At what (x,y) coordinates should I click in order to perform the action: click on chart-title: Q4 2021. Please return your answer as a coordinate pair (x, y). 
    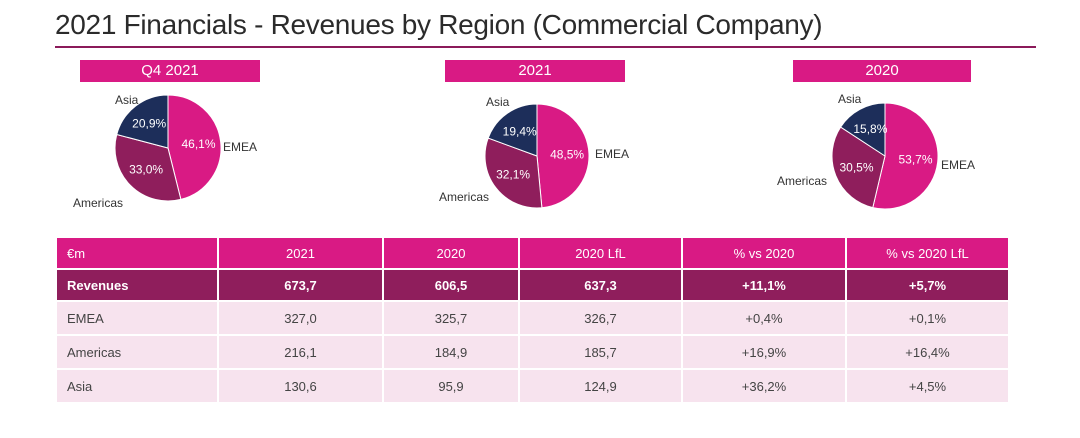
    Looking at the image, I should click on (170, 71).